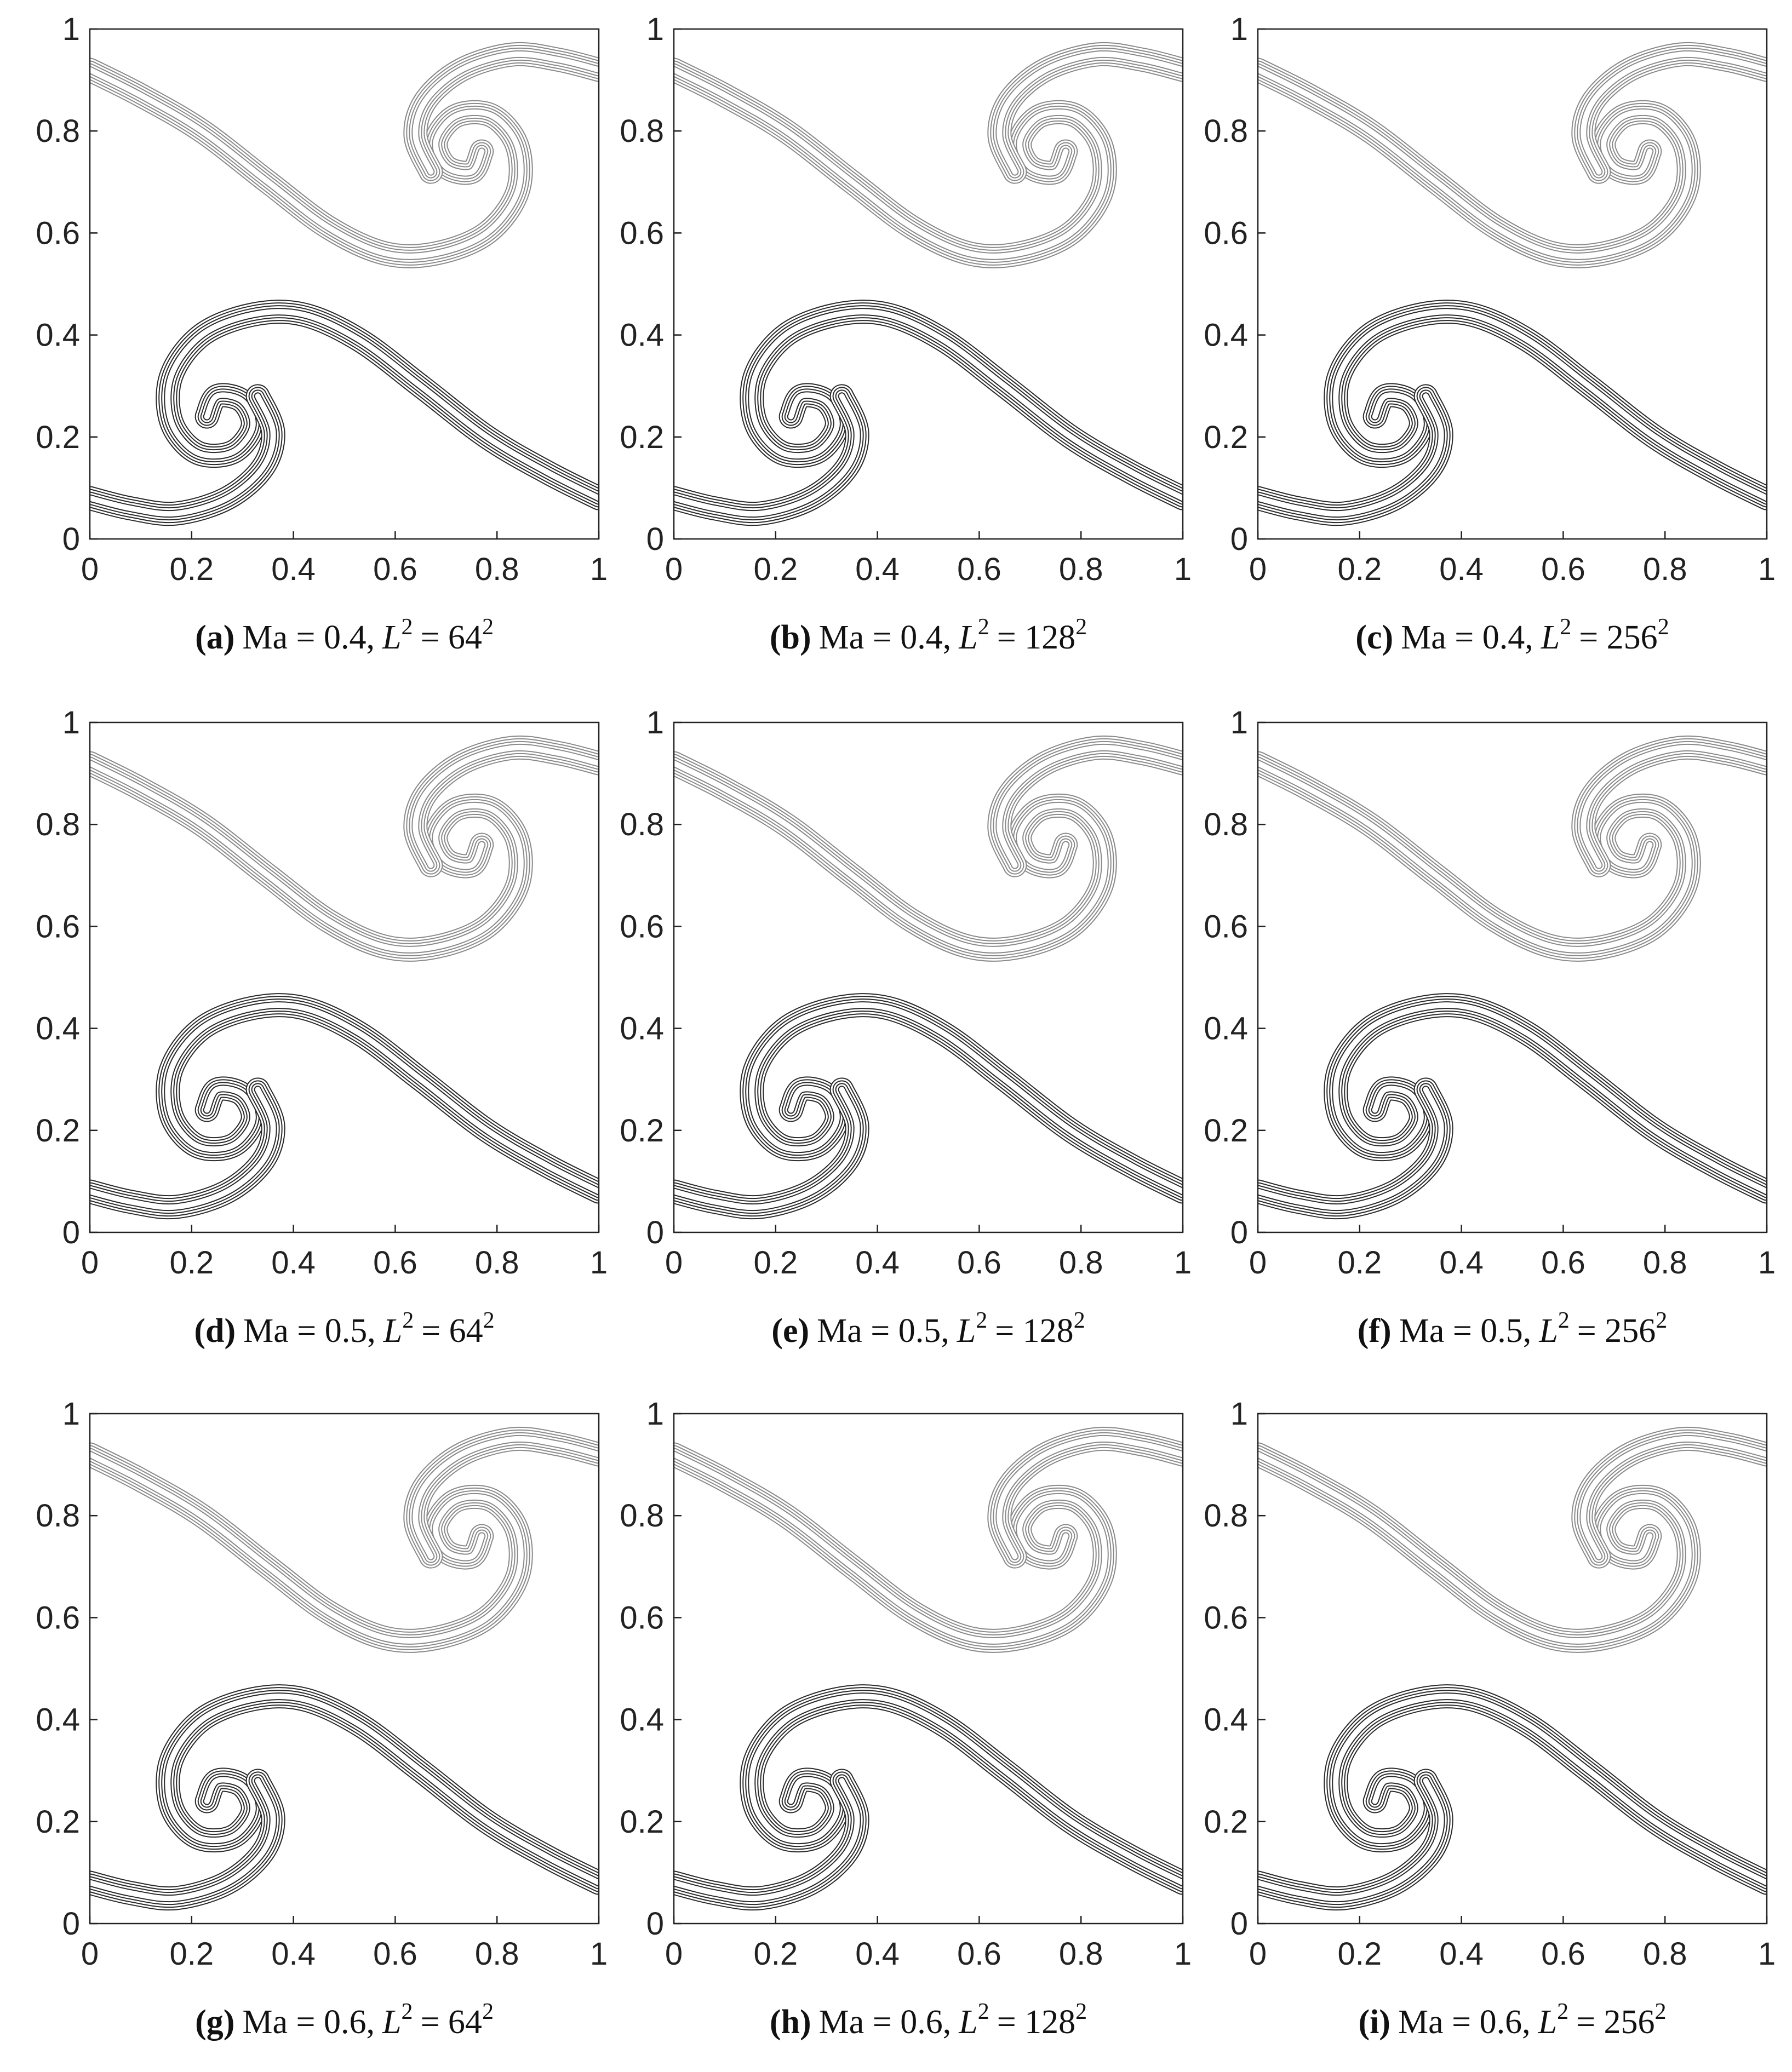 Image resolution: width=1792 pixels, height=2072 pixels. I want to click on caption-label: (e), so click(790, 1331).